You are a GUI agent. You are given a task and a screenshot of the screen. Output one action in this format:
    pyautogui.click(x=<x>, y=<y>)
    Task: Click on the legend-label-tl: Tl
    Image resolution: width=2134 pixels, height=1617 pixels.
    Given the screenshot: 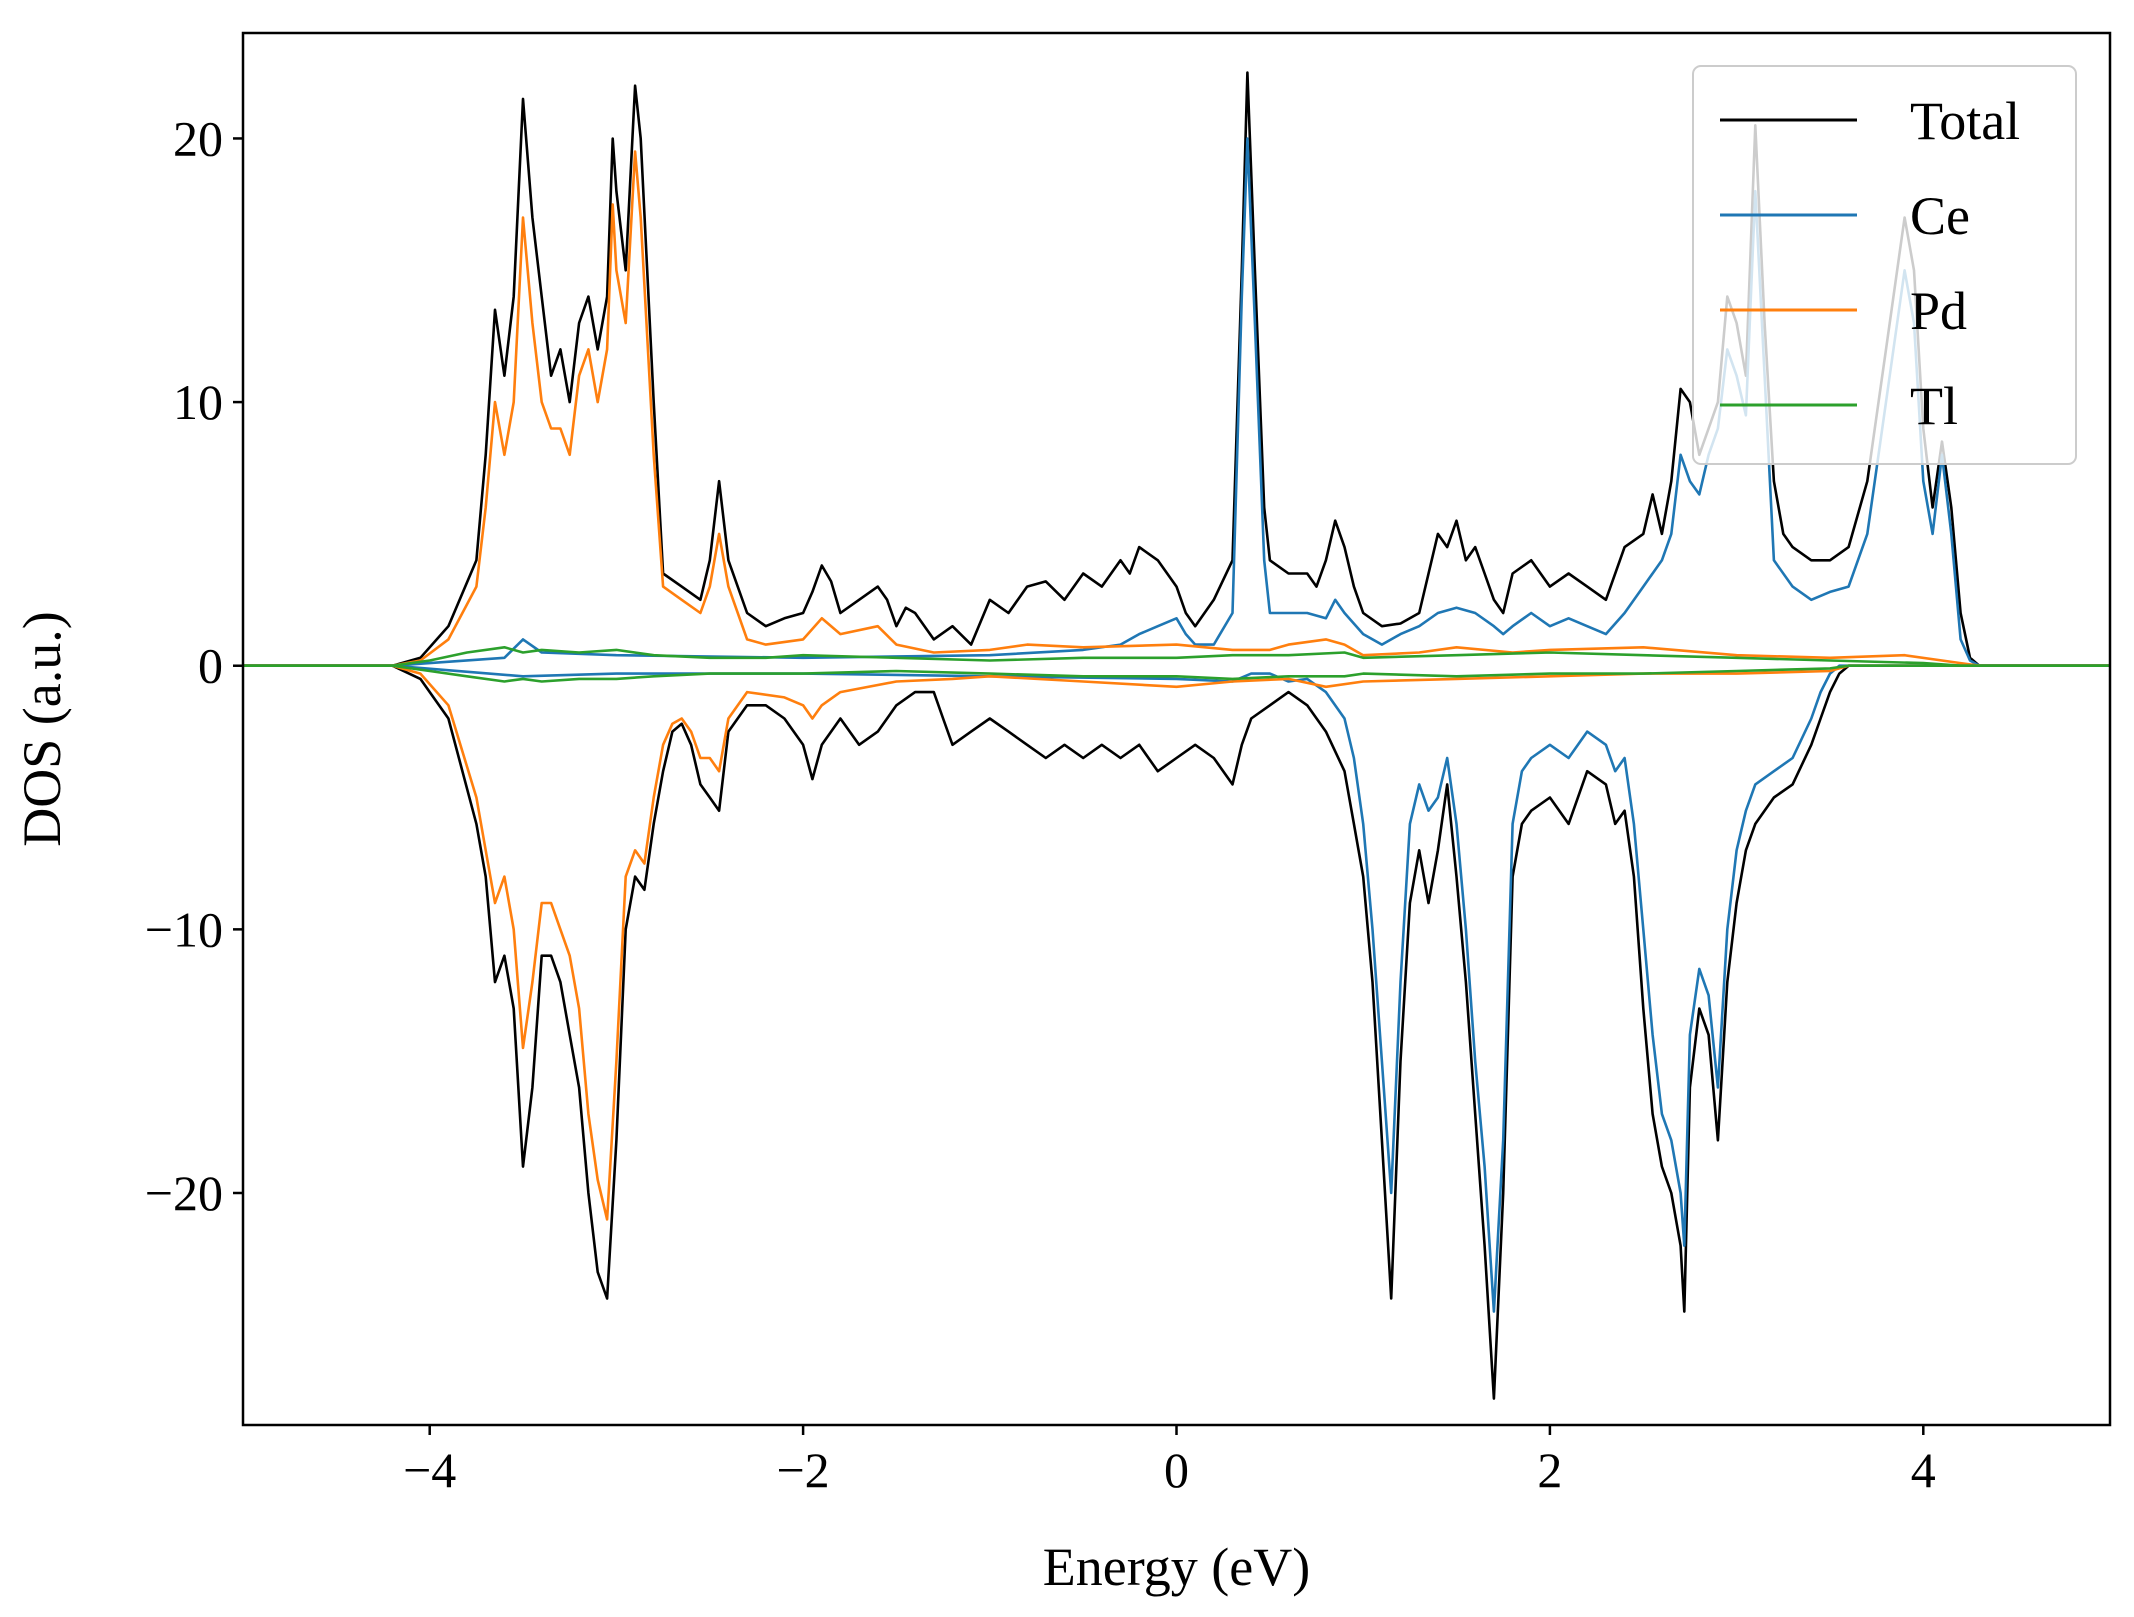 What is the action you would take?
    pyautogui.click(x=1934, y=406)
    